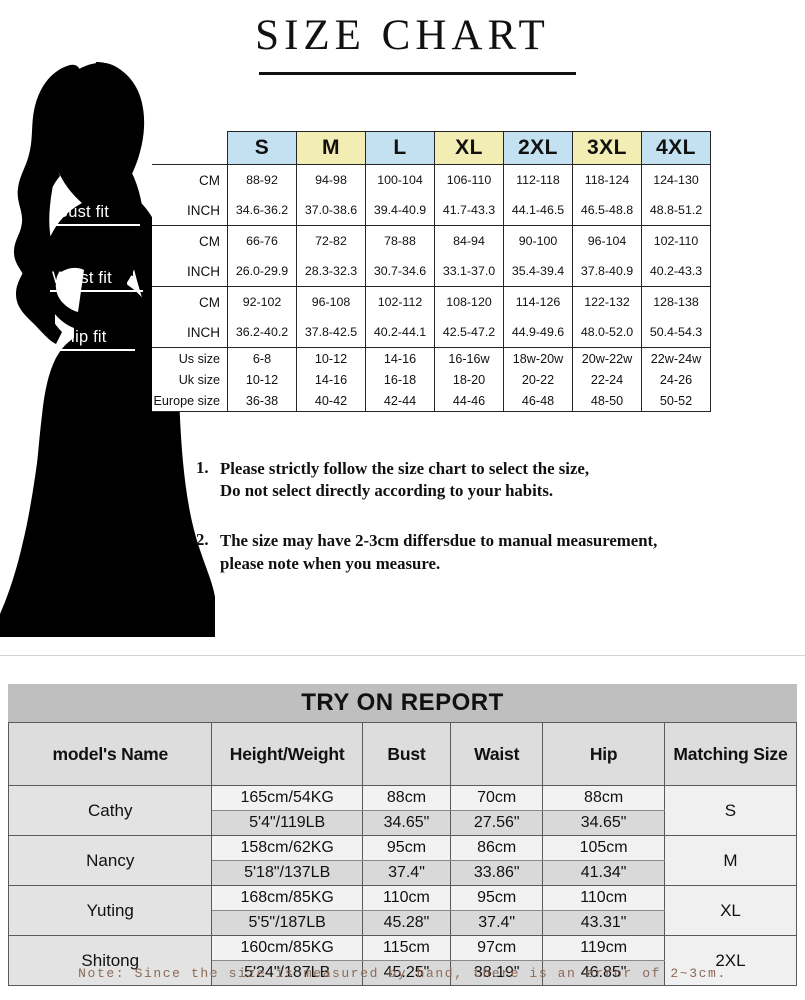 This screenshot has height=1000, width=805. What do you see at coordinates (400, 358) in the screenshot?
I see `cell-us-size-l: 14-16` at bounding box center [400, 358].